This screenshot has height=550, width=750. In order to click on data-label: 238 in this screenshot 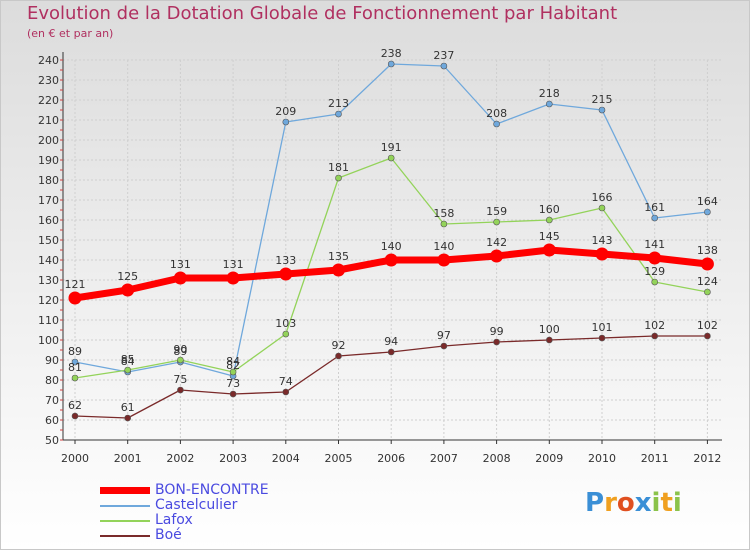, I will do `click(391, 53)`.